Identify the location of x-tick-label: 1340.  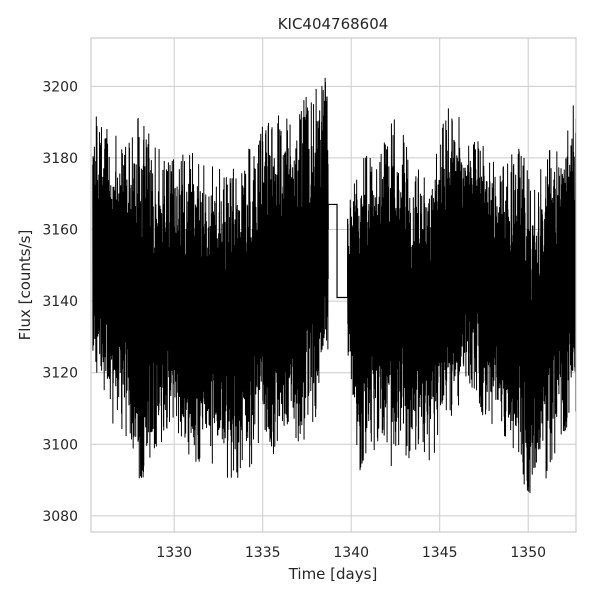
(351, 553).